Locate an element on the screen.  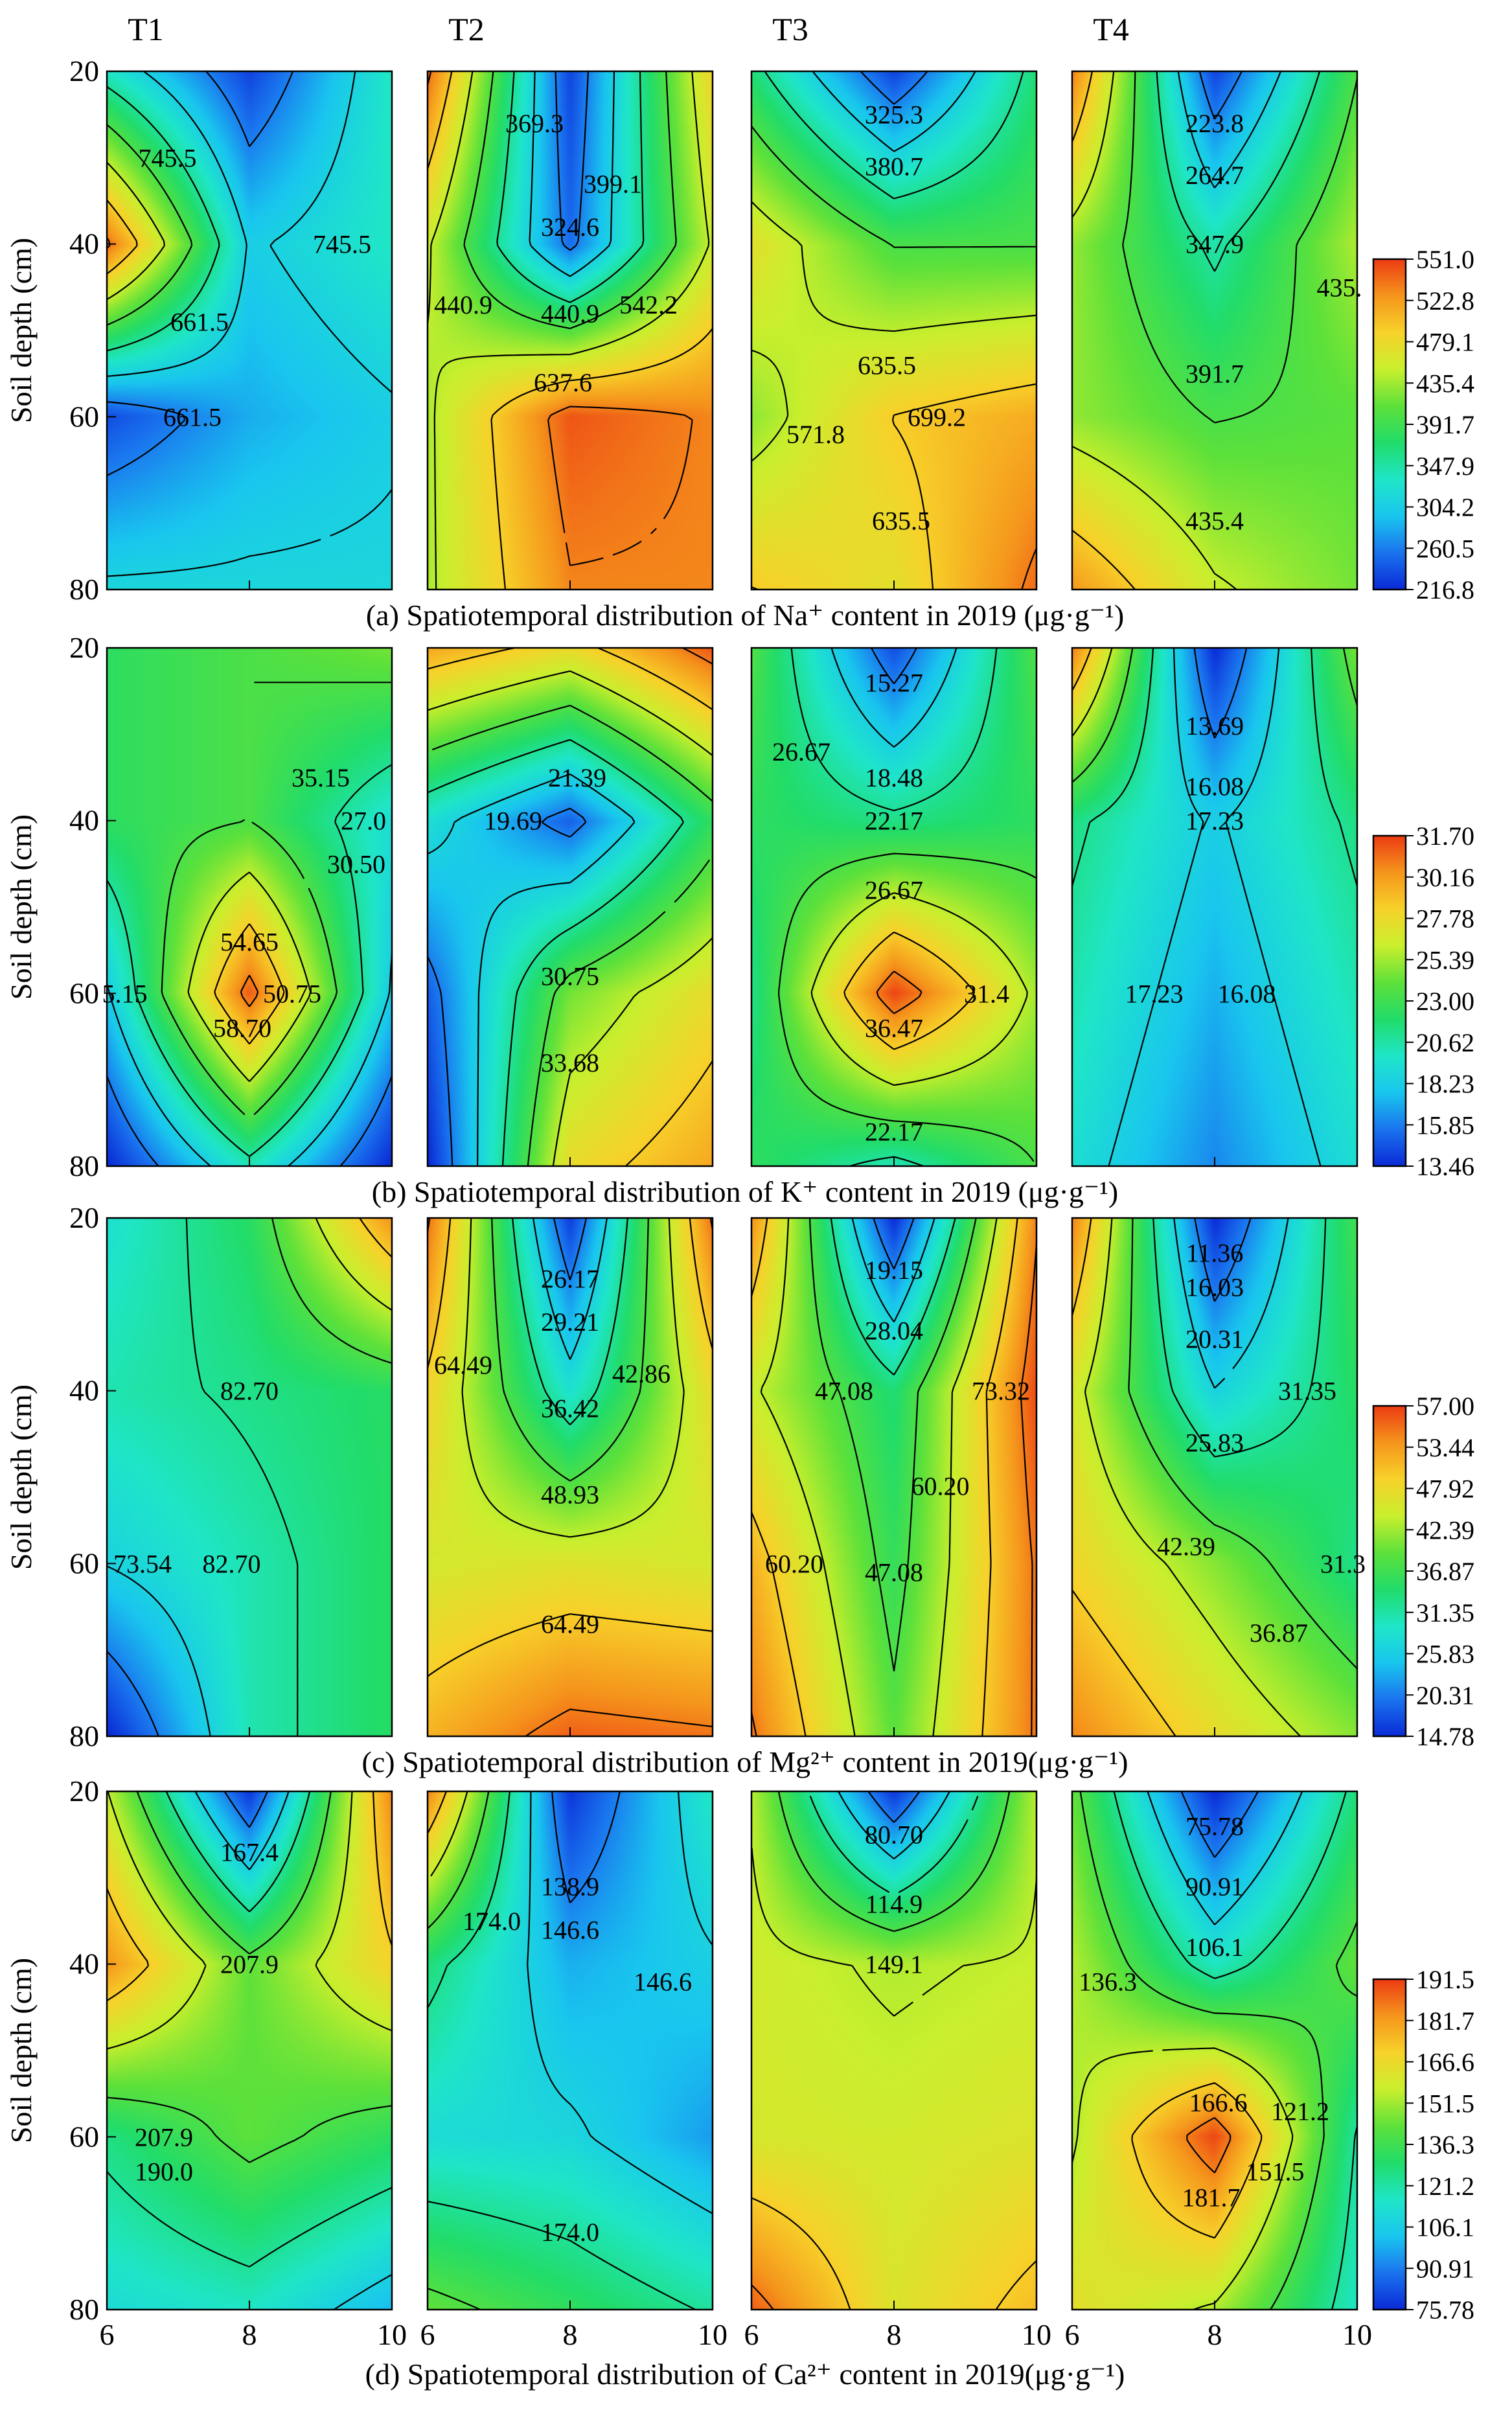
contour-label: 146.6 is located at coordinates (663, 1981).